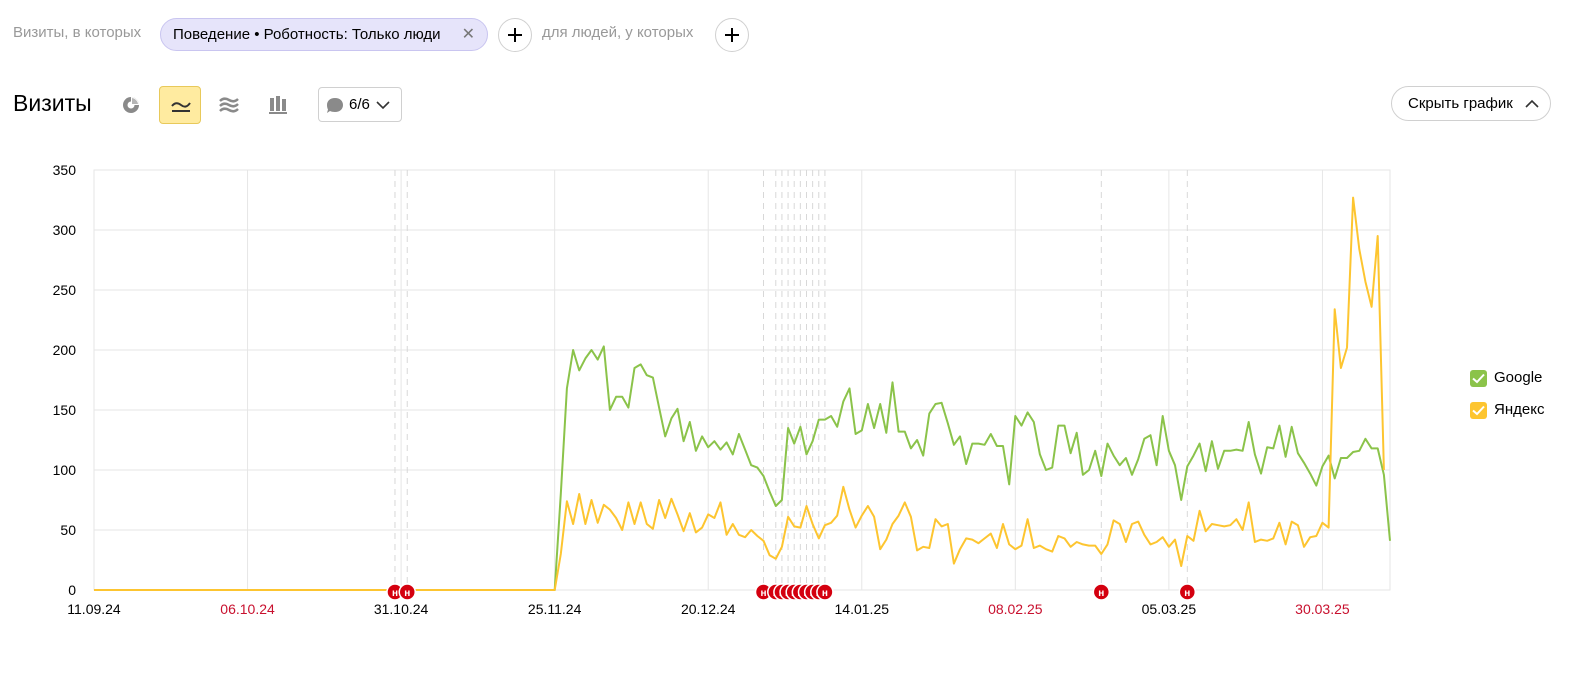  What do you see at coordinates (1015, 609) in the screenshot?
I see `x-tick-label: 08.02.25` at bounding box center [1015, 609].